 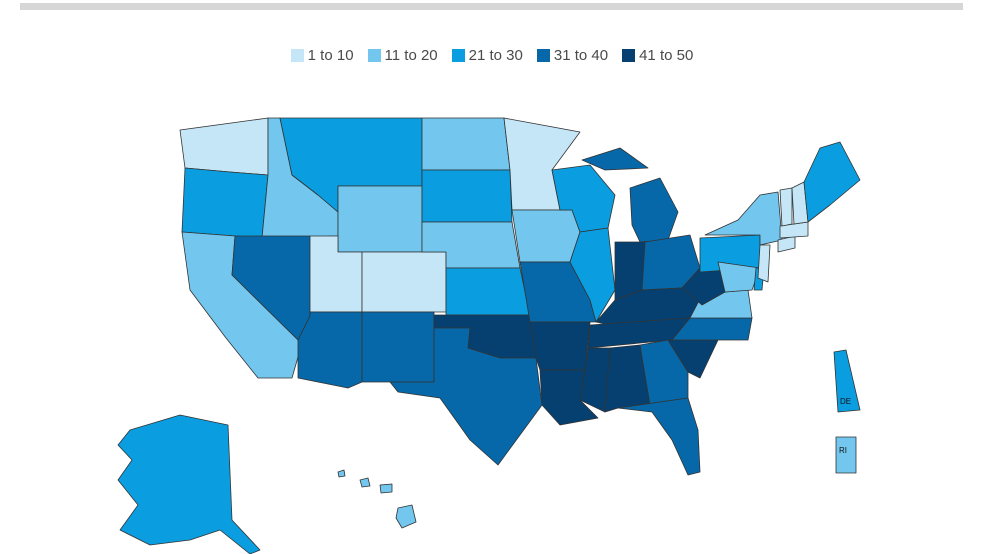 I want to click on legend-item-1-10: 1 to 10, so click(x=322, y=55).